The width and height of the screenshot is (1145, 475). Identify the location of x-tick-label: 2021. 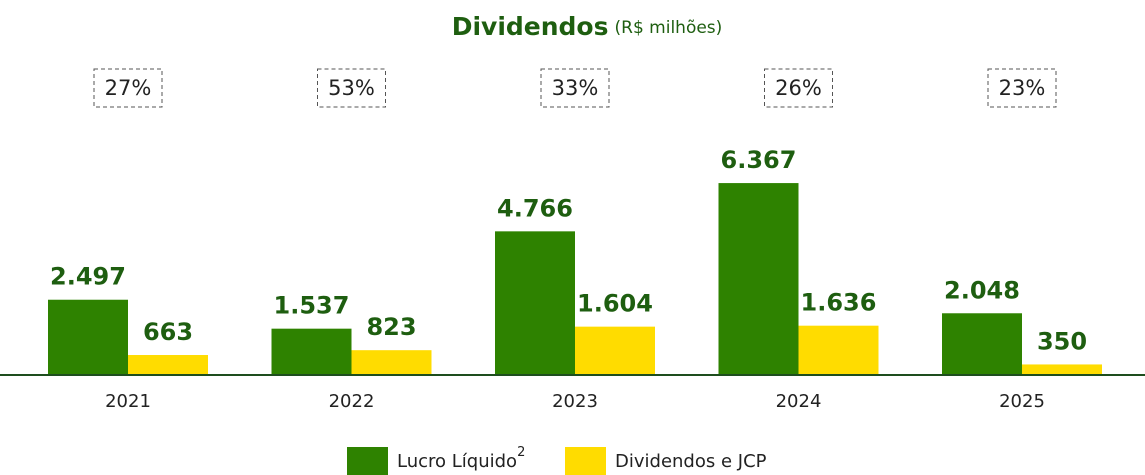
(128, 401).